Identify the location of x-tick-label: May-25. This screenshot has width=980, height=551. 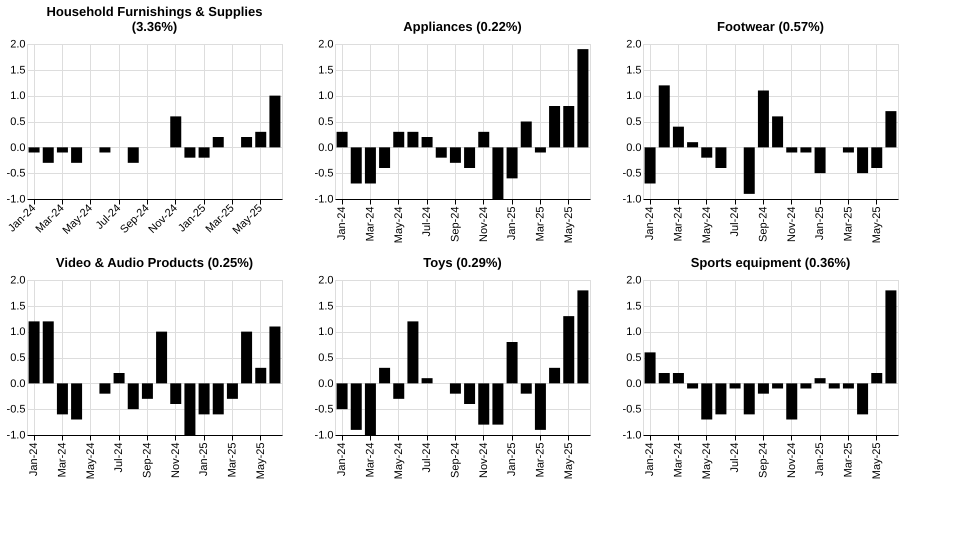
(876, 461).